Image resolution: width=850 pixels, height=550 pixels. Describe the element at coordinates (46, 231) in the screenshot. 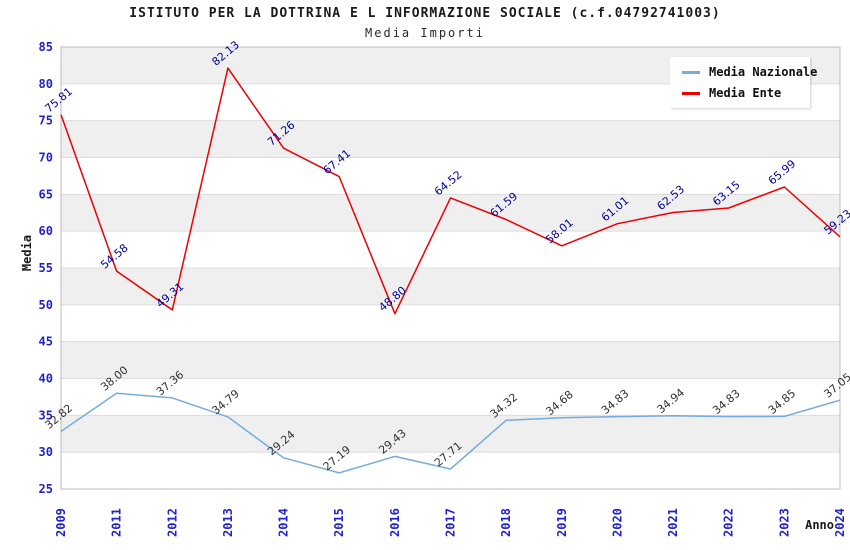

I see `y-axis-tick-label: 60` at that location.